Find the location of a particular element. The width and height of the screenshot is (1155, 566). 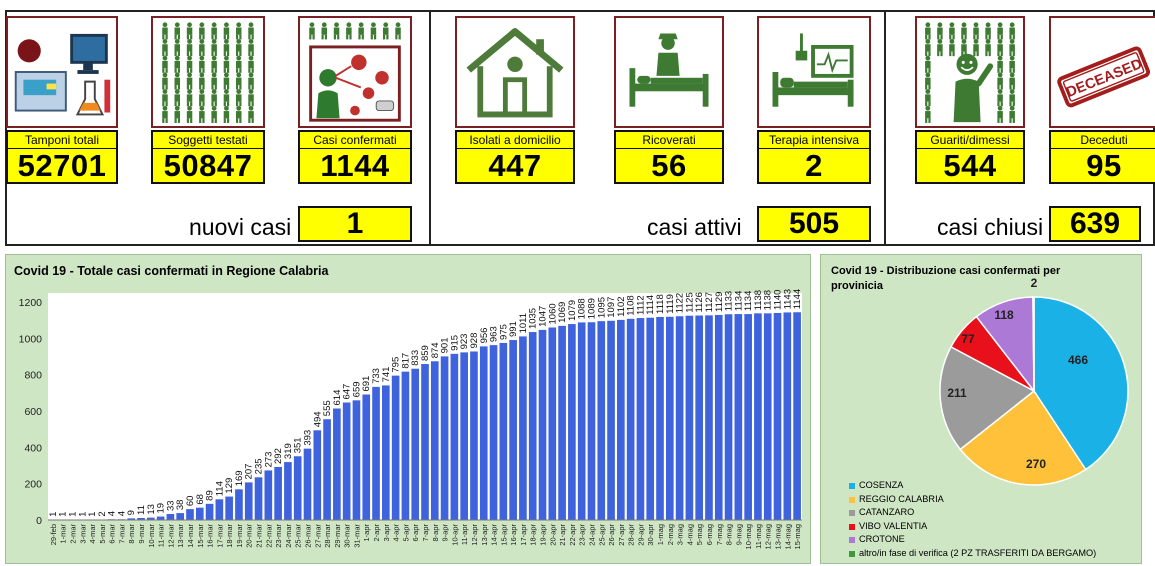

data-label: 963 is located at coordinates (494, 334).